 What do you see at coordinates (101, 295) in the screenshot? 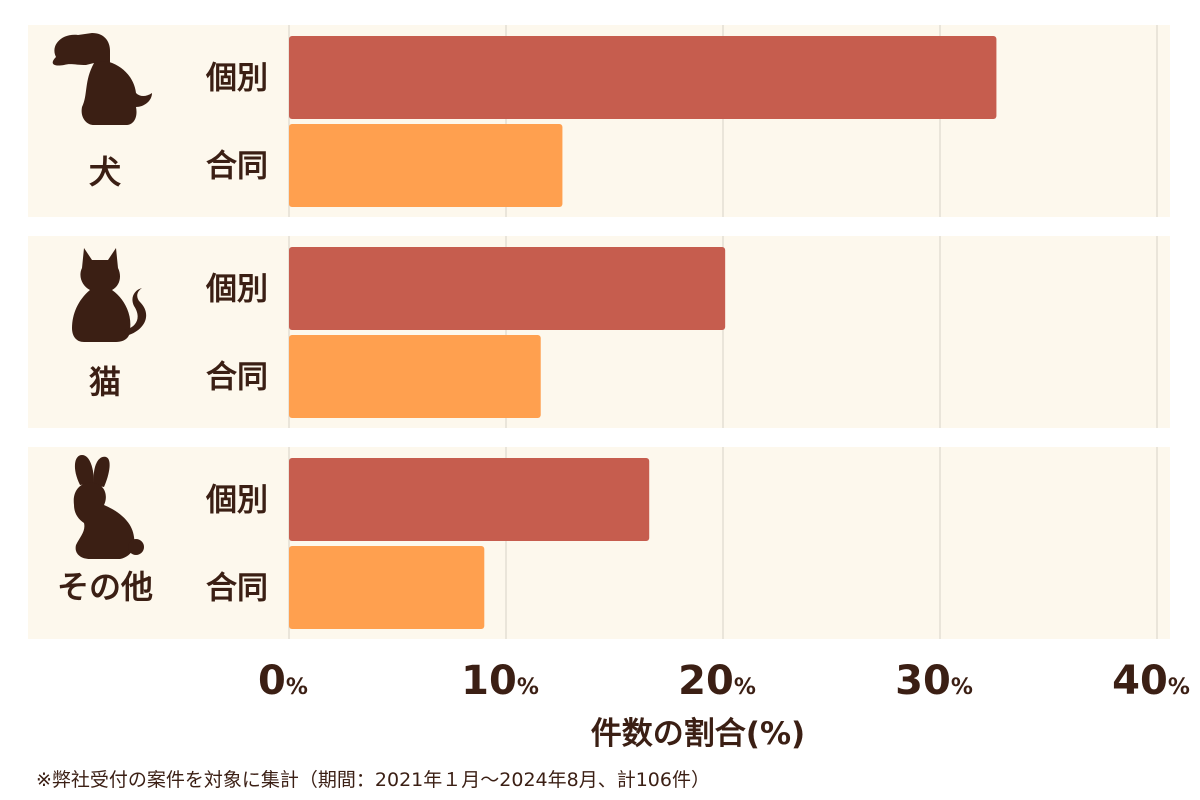
I see `cat-body` at bounding box center [101, 295].